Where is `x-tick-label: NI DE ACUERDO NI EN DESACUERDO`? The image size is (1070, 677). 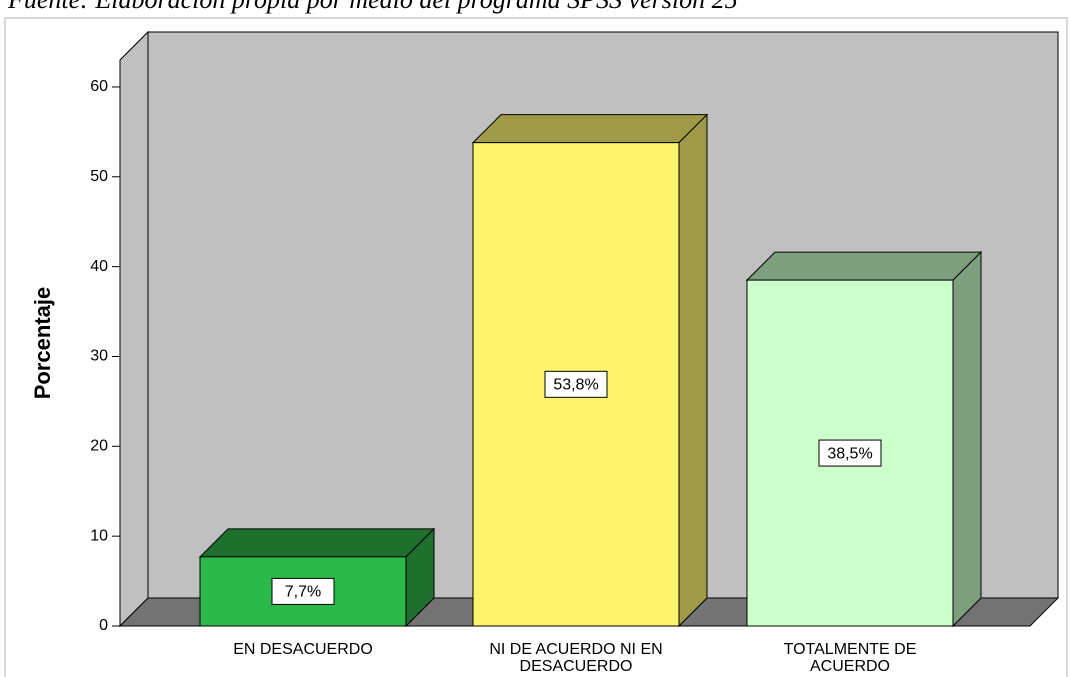 x-tick-label: NI DE ACUERDO NI EN DESACUERDO is located at coordinates (575, 658).